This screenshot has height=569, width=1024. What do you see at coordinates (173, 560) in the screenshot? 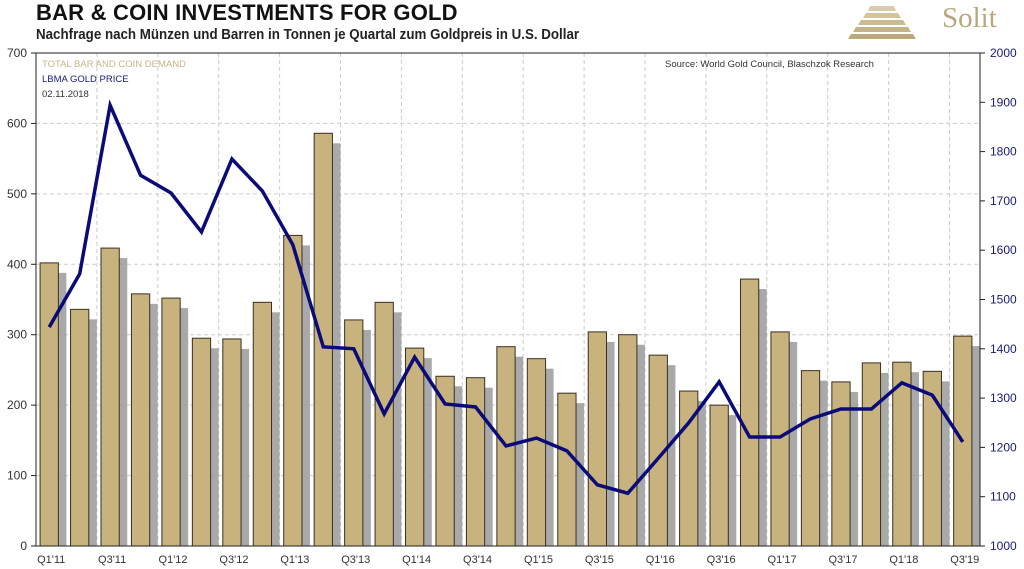
I see `x-tick-label: Q1'12` at bounding box center [173, 560].